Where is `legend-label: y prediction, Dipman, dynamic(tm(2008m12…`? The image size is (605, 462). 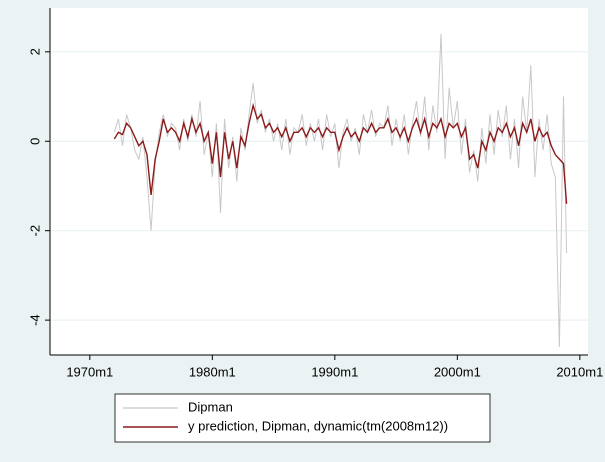
legend-label: y prediction, Dipman, dynamic(tm(2008m12… is located at coordinates (318, 425).